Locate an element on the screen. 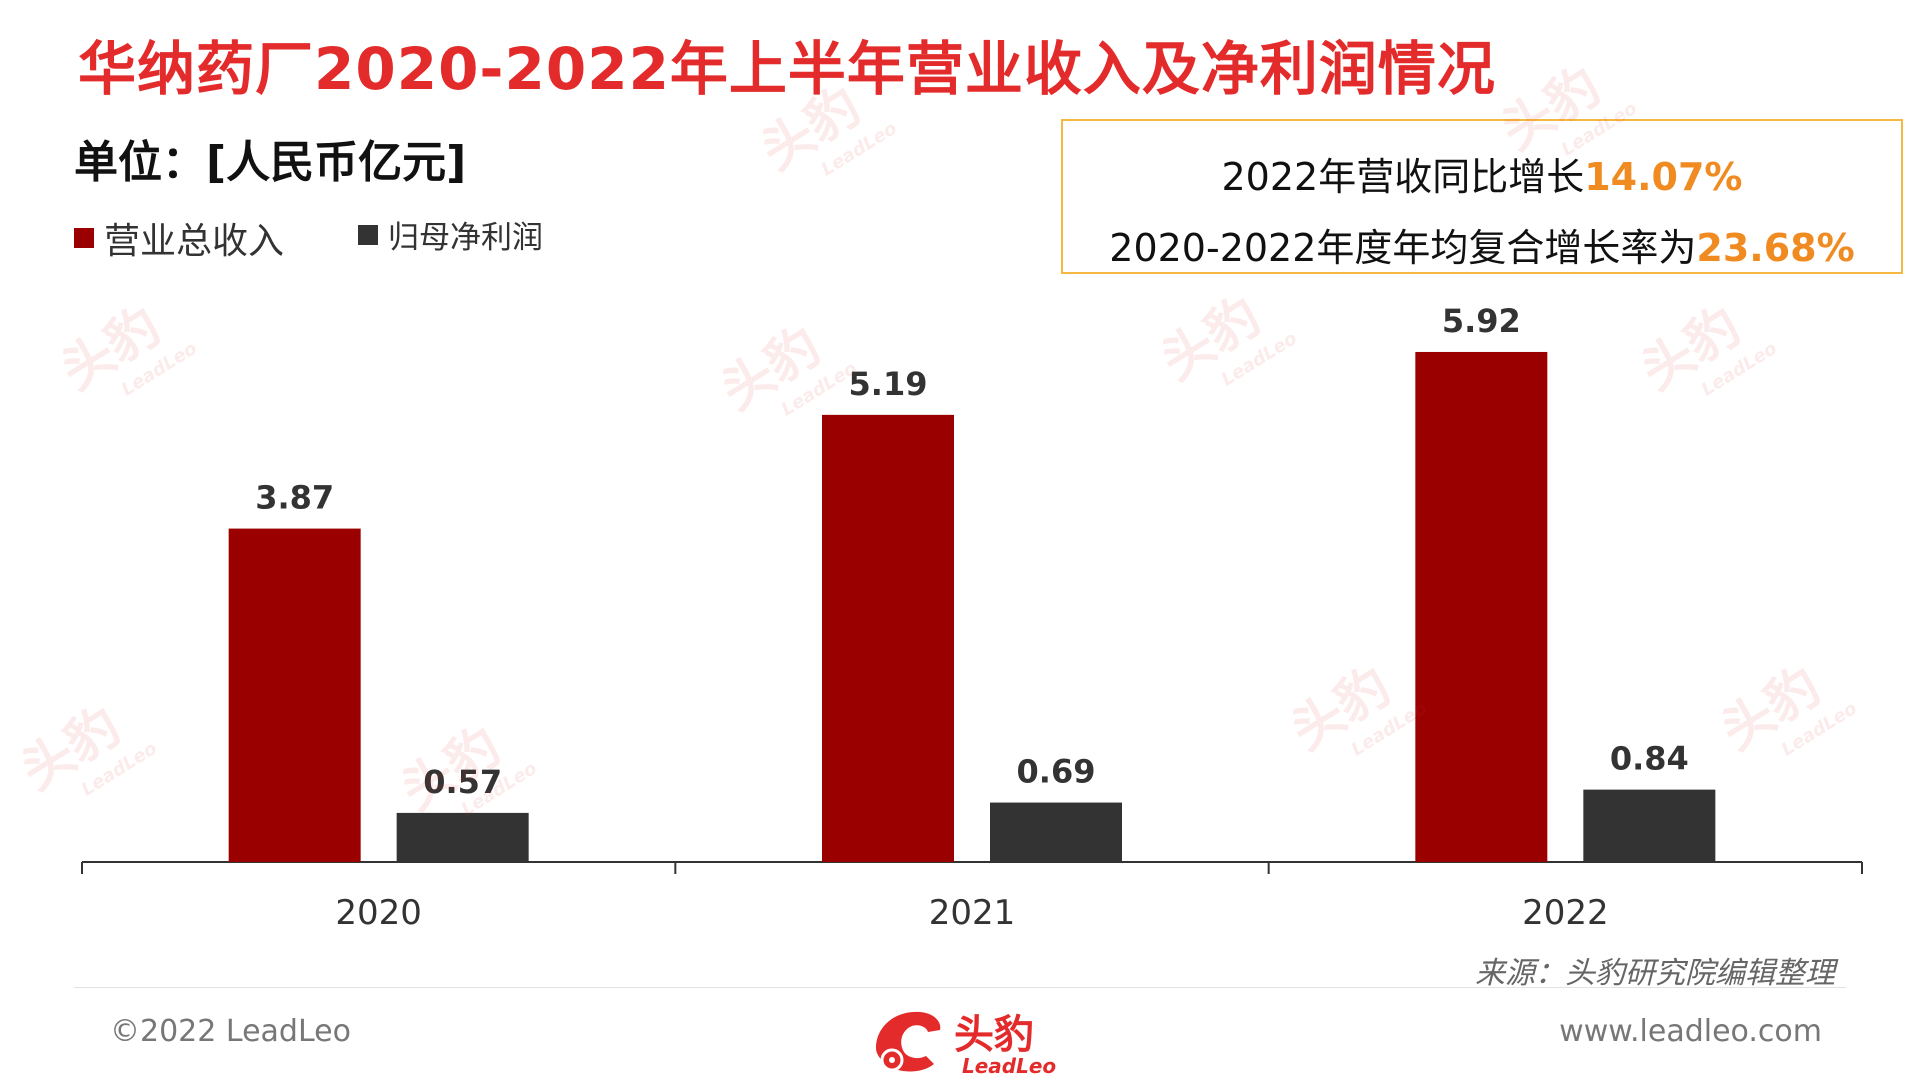  logo-cn-text: 头豹 is located at coordinates (994, 1035).